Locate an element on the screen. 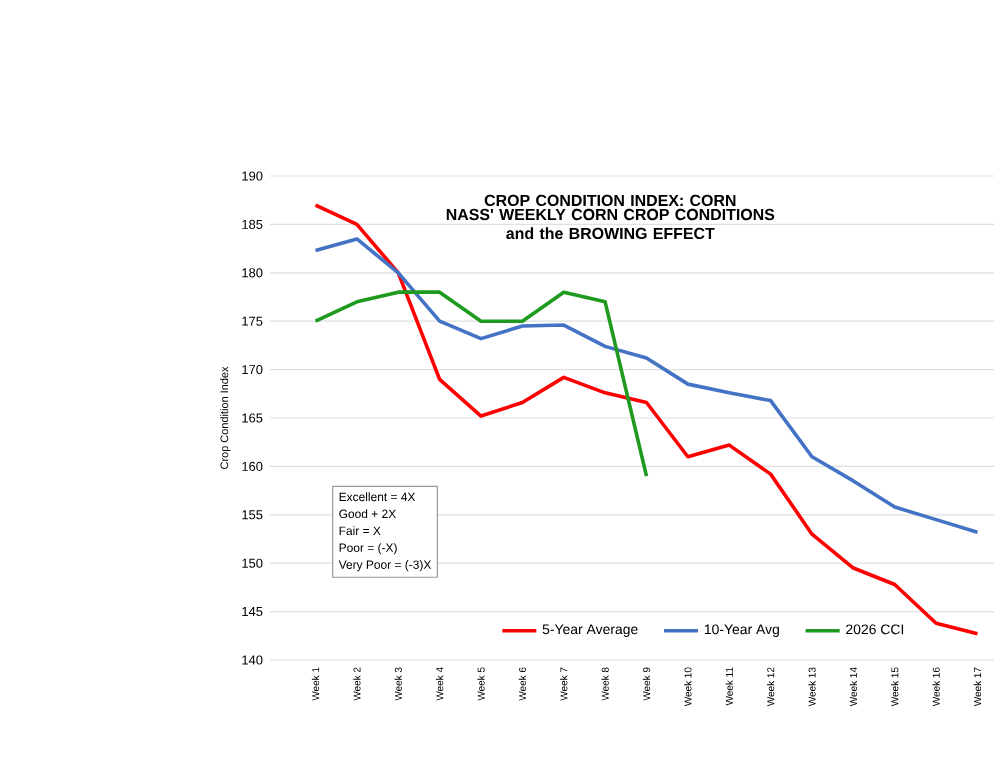 This screenshot has height=766, width=1000. line-series is located at coordinates (481, 384).